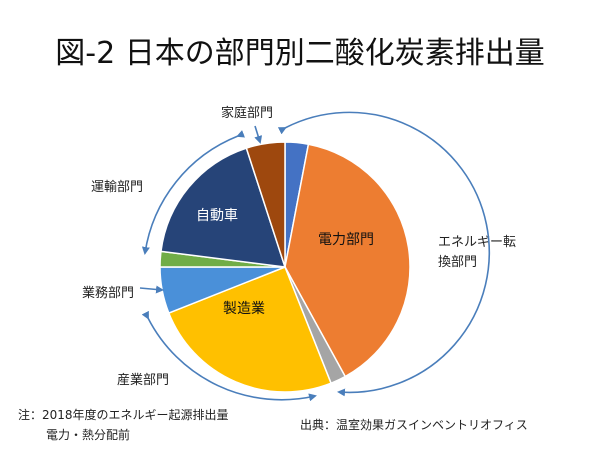 Image resolution: width=600 pixels, height=450 pixels. Describe the element at coordinates (217, 215) in the screenshot. I see `slice-label-automobile: 自動車` at that location.